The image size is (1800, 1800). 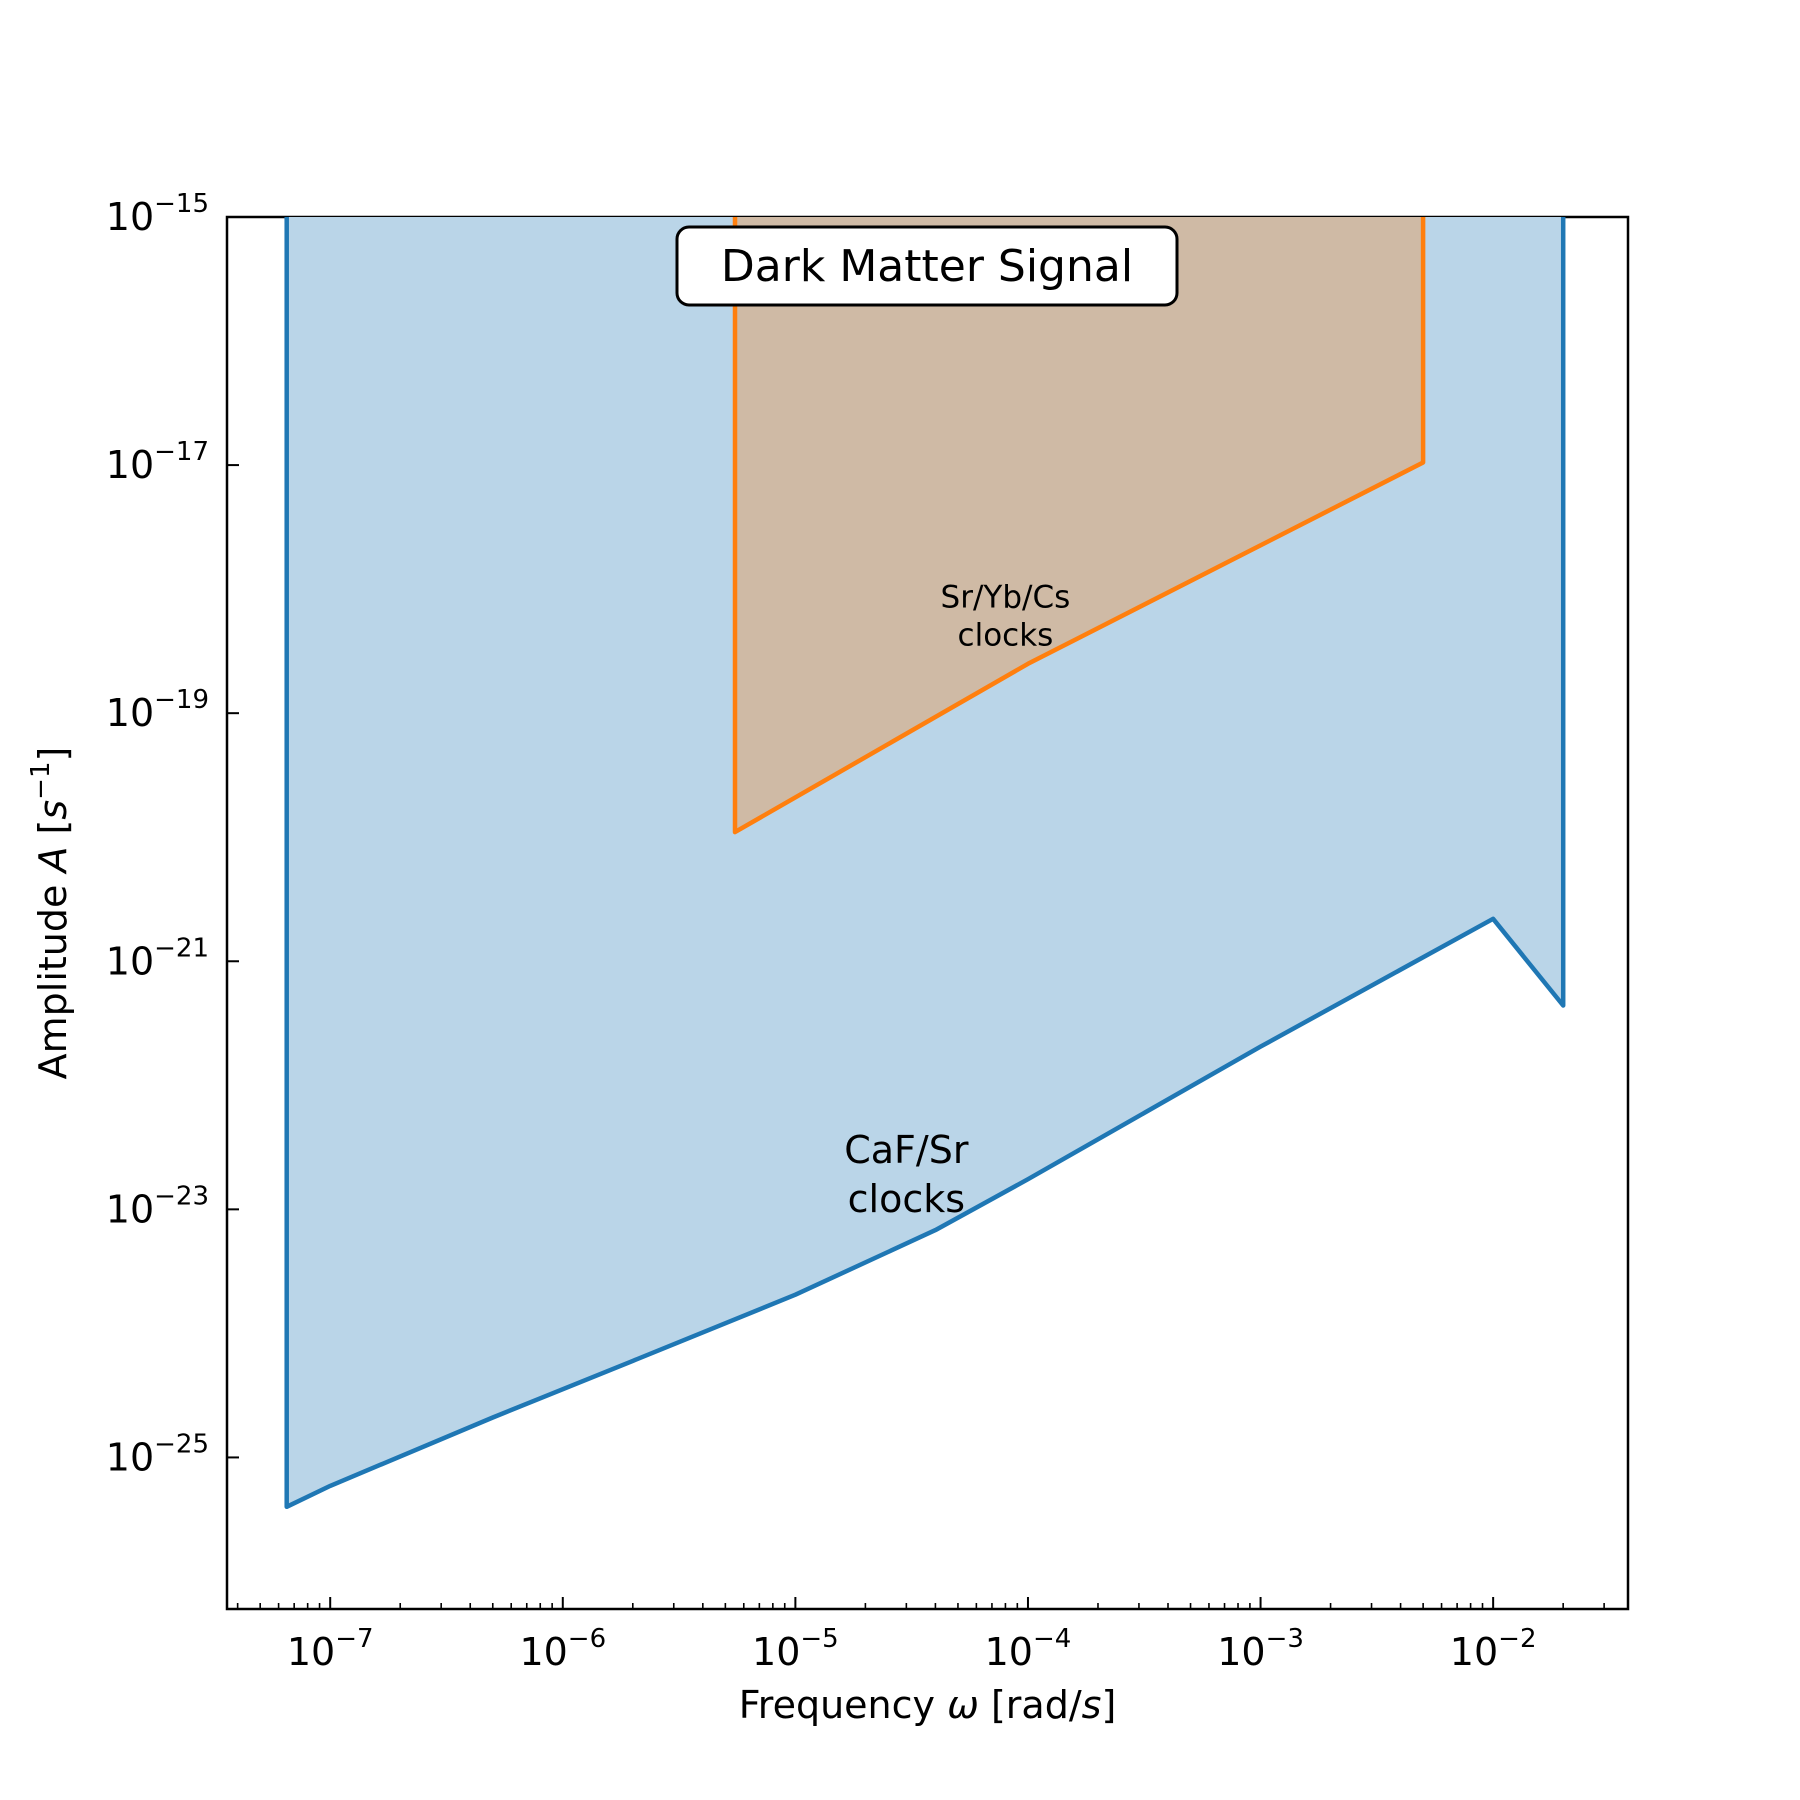 I want to click on x-tick-label-4: 10⁻³, so click(x=1260, y=1649).